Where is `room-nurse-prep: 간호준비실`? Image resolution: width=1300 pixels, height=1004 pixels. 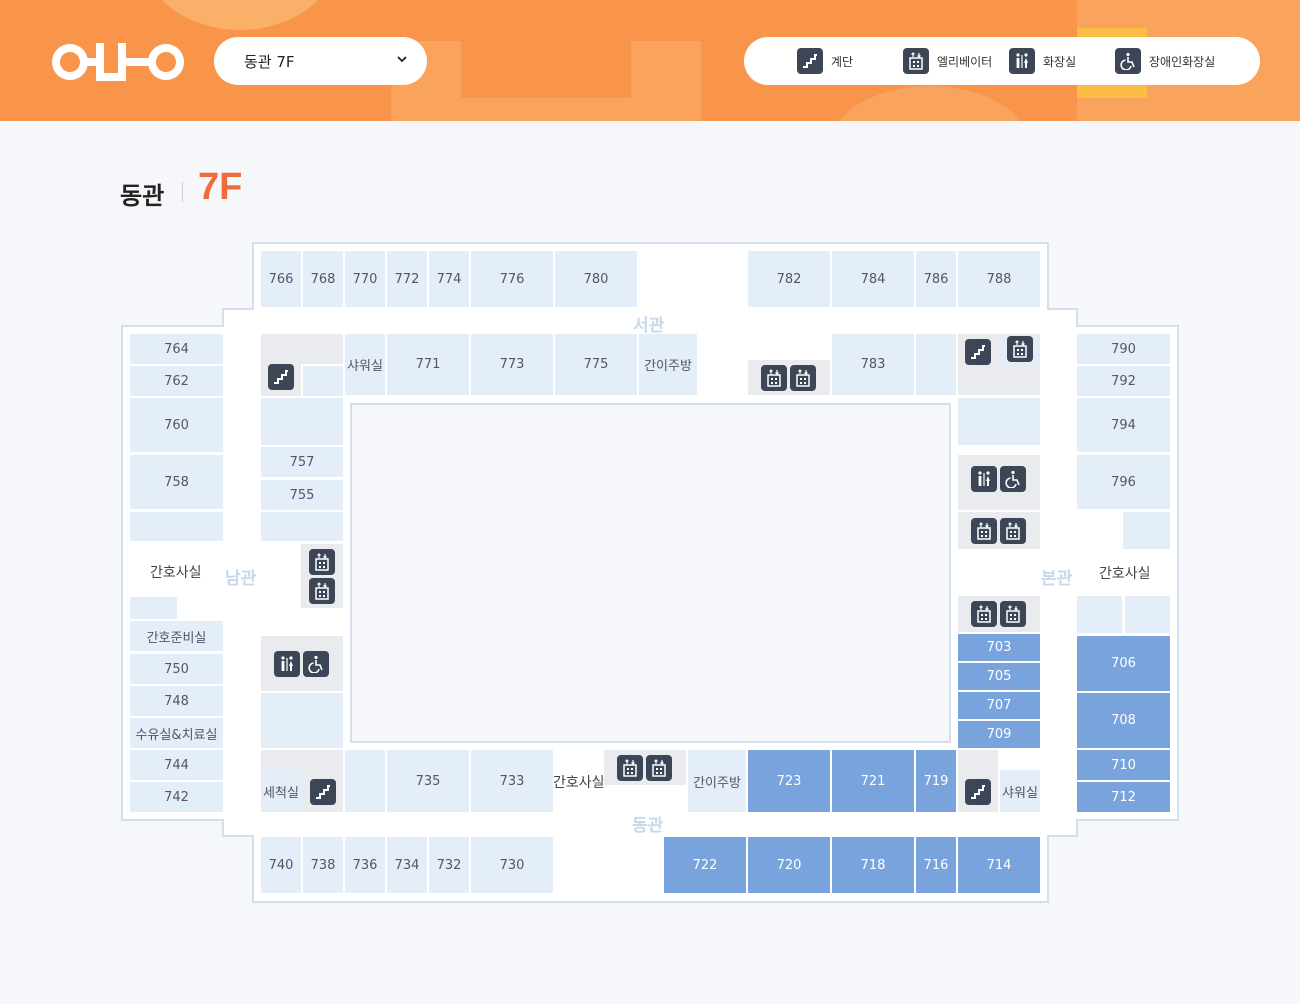
room-nurse-prep: 간호준비실 is located at coordinates (176, 636).